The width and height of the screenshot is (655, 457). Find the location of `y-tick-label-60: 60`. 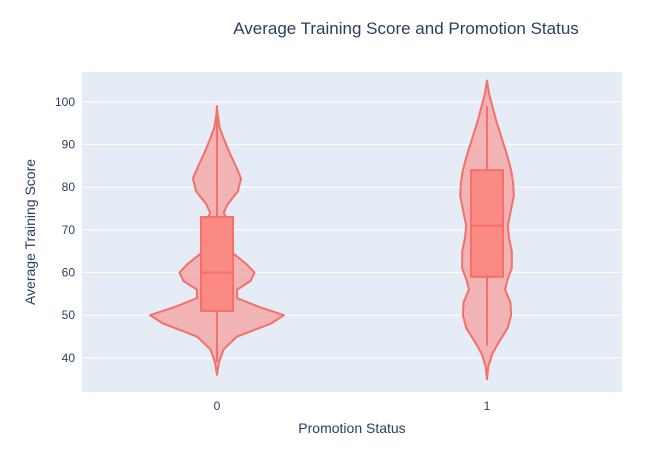

y-tick-label-60: 60 is located at coordinates (69, 273).